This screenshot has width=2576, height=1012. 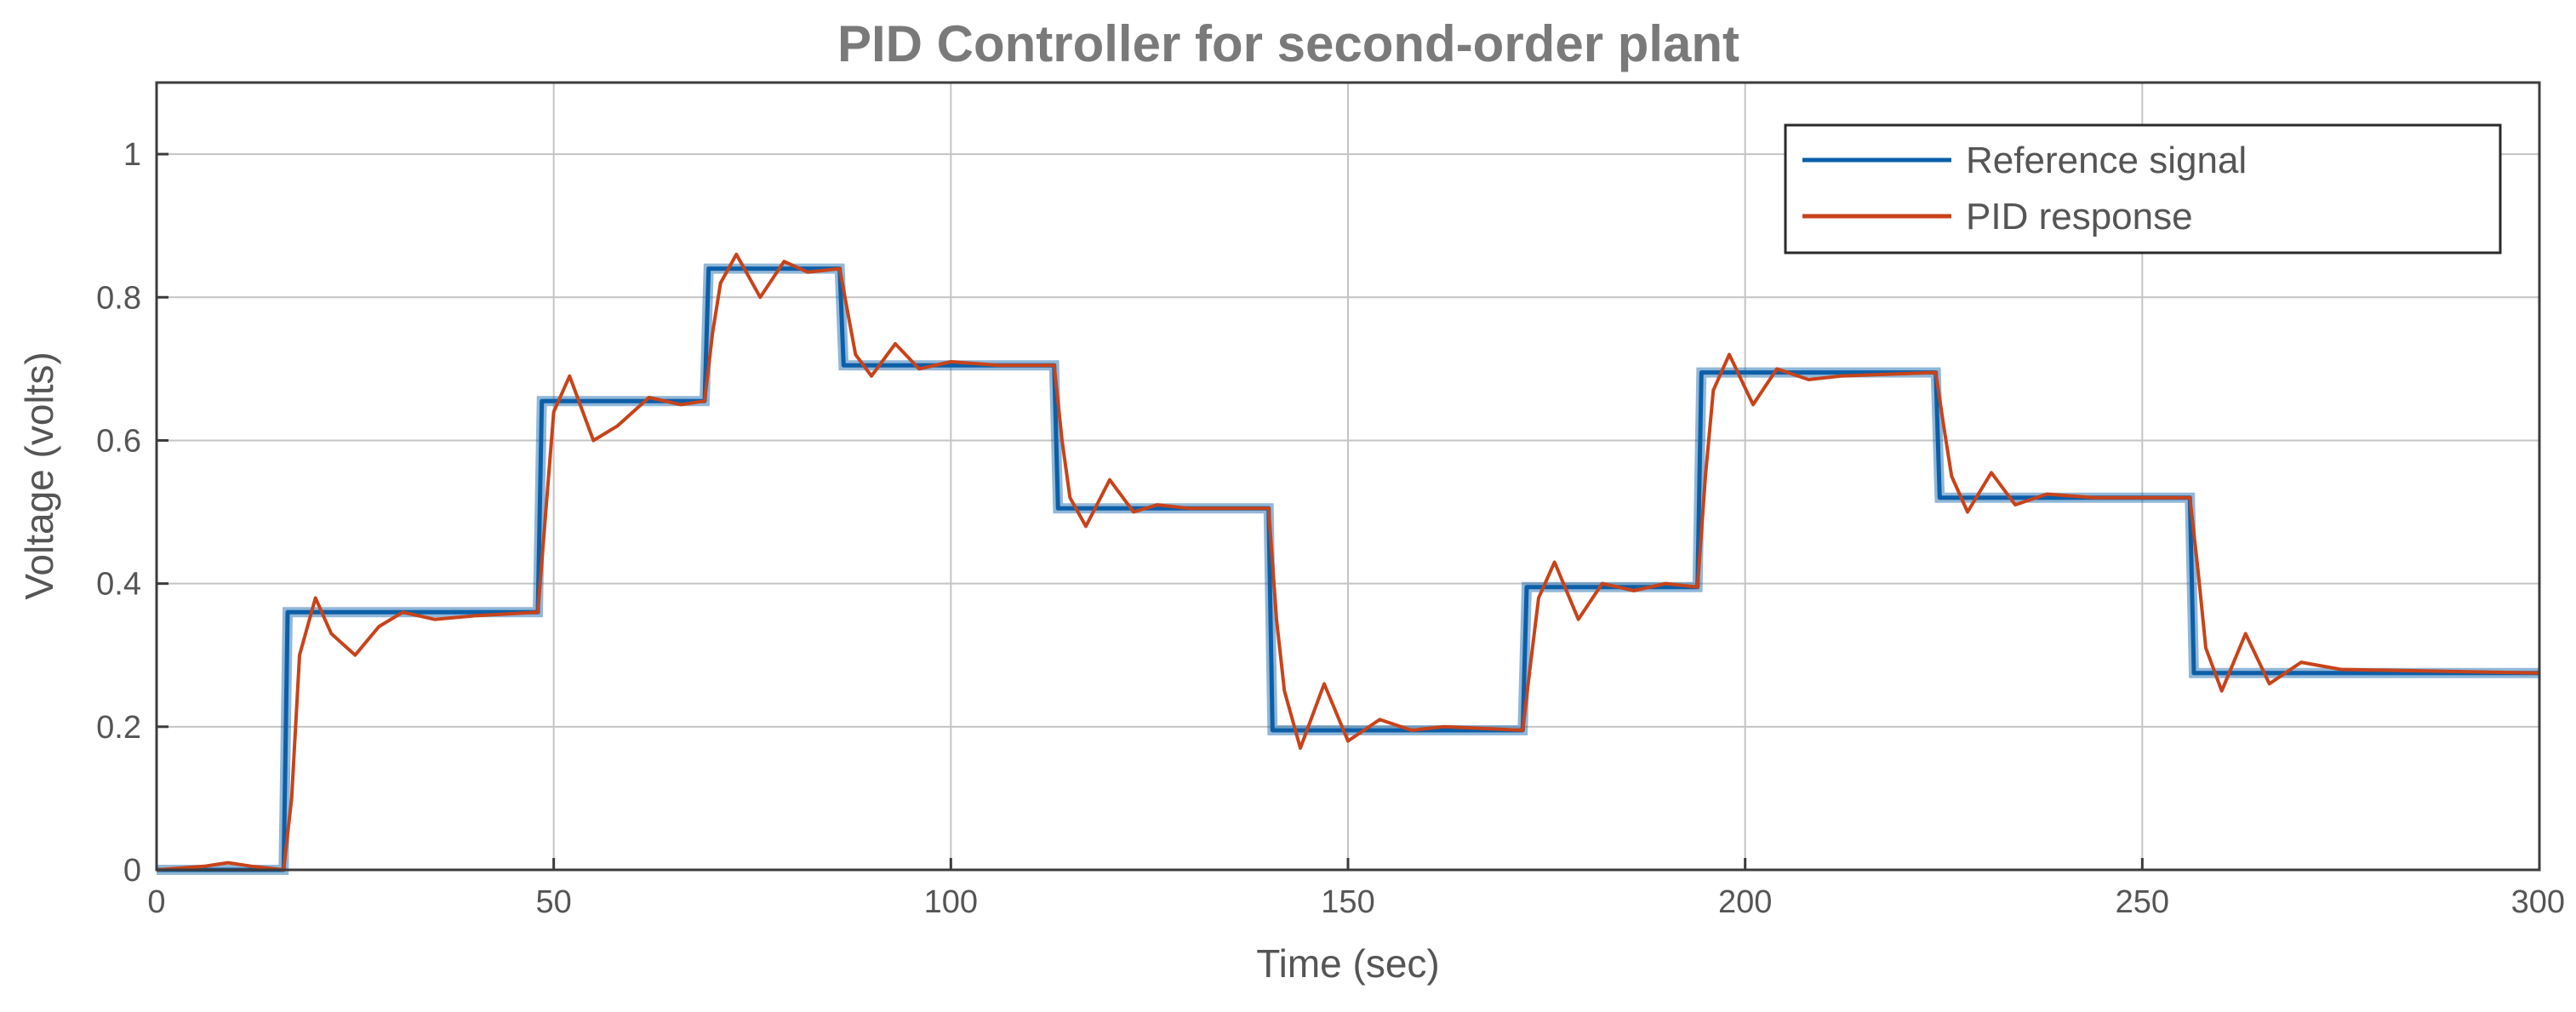 What do you see at coordinates (118, 298) in the screenshot?
I see `y-tick-label: 0.8` at bounding box center [118, 298].